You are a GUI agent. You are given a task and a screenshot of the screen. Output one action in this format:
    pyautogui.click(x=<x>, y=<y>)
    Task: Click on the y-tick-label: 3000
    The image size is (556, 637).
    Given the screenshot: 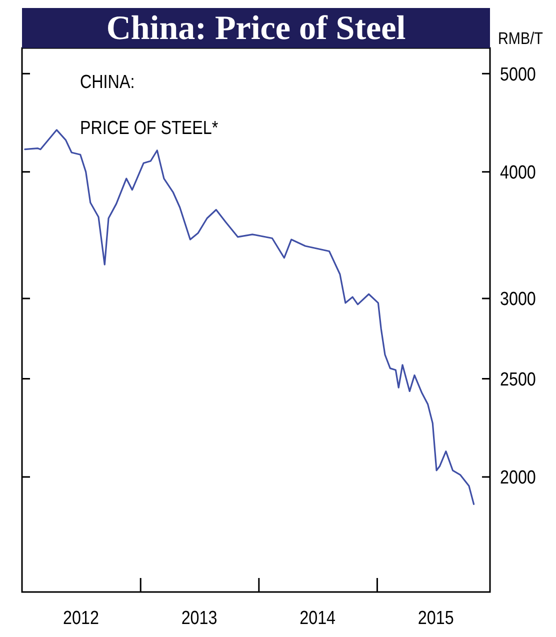 What is the action you would take?
    pyautogui.click(x=518, y=299)
    